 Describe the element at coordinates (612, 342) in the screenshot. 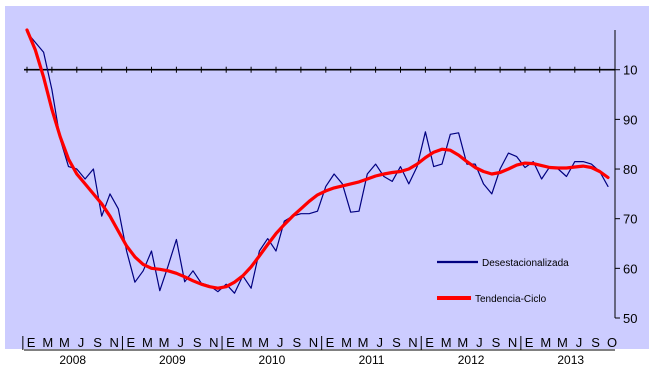

I see `month-label: O` at that location.